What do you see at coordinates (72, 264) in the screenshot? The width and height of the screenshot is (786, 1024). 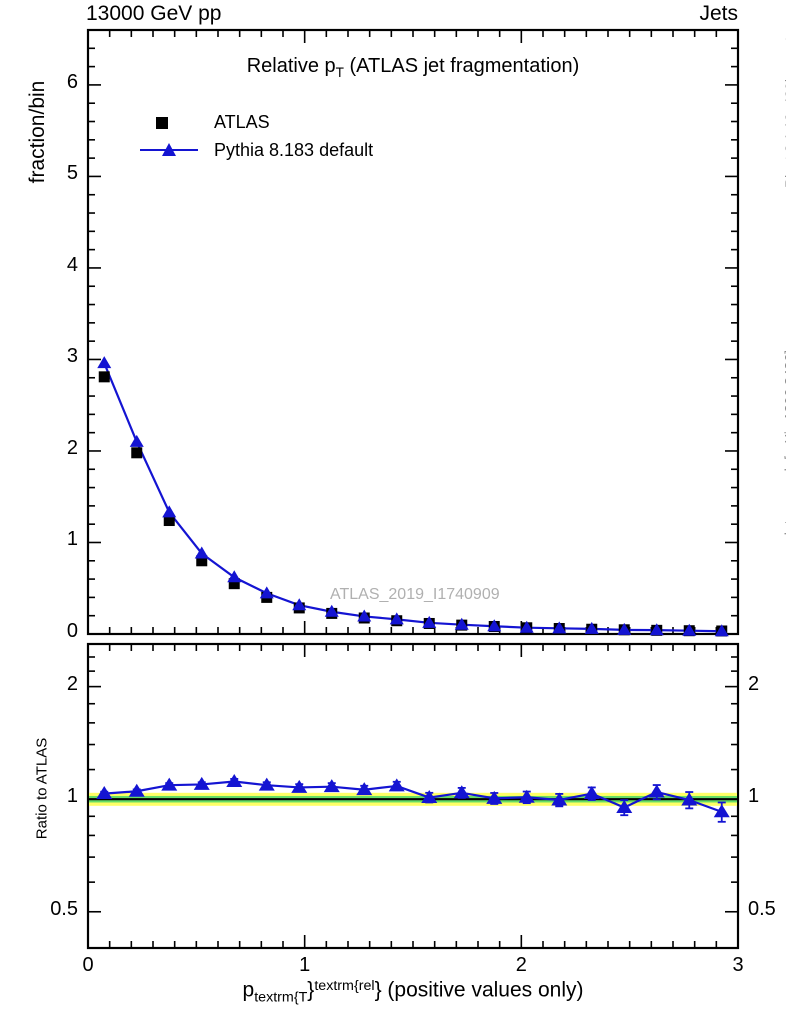 I see `main-y-tick-label: 4` at bounding box center [72, 264].